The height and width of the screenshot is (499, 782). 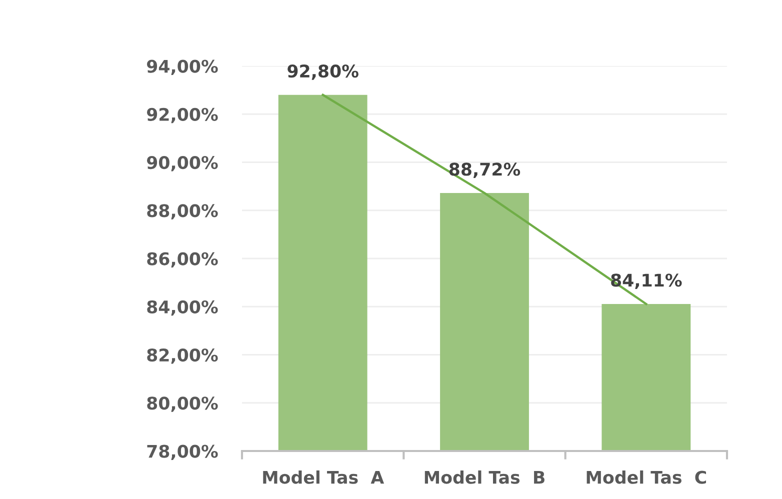 What do you see at coordinates (323, 72) in the screenshot?
I see `data-label: 92,80%` at bounding box center [323, 72].